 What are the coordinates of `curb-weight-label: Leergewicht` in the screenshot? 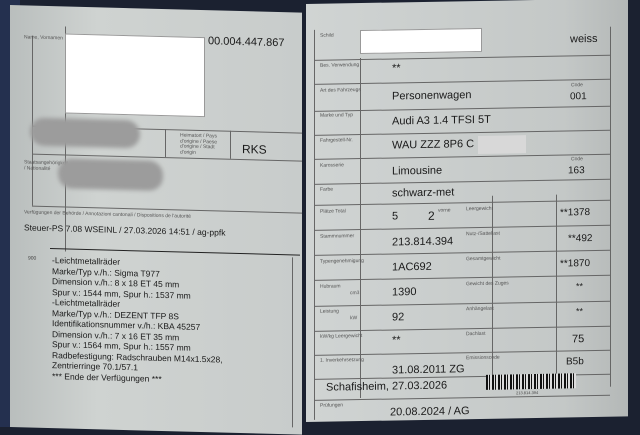 It's located at (479, 209).